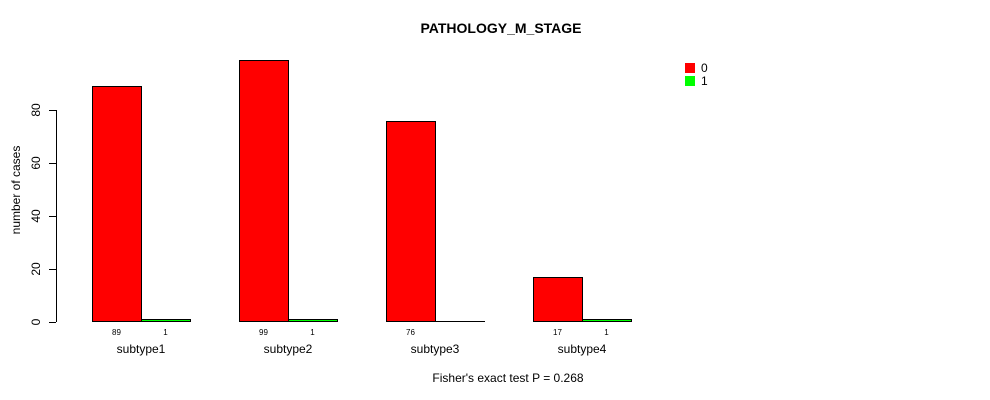 Image resolution: width=990 pixels, height=400 pixels. Describe the element at coordinates (36, 322) in the screenshot. I see `y-tick-label: 0` at that location.